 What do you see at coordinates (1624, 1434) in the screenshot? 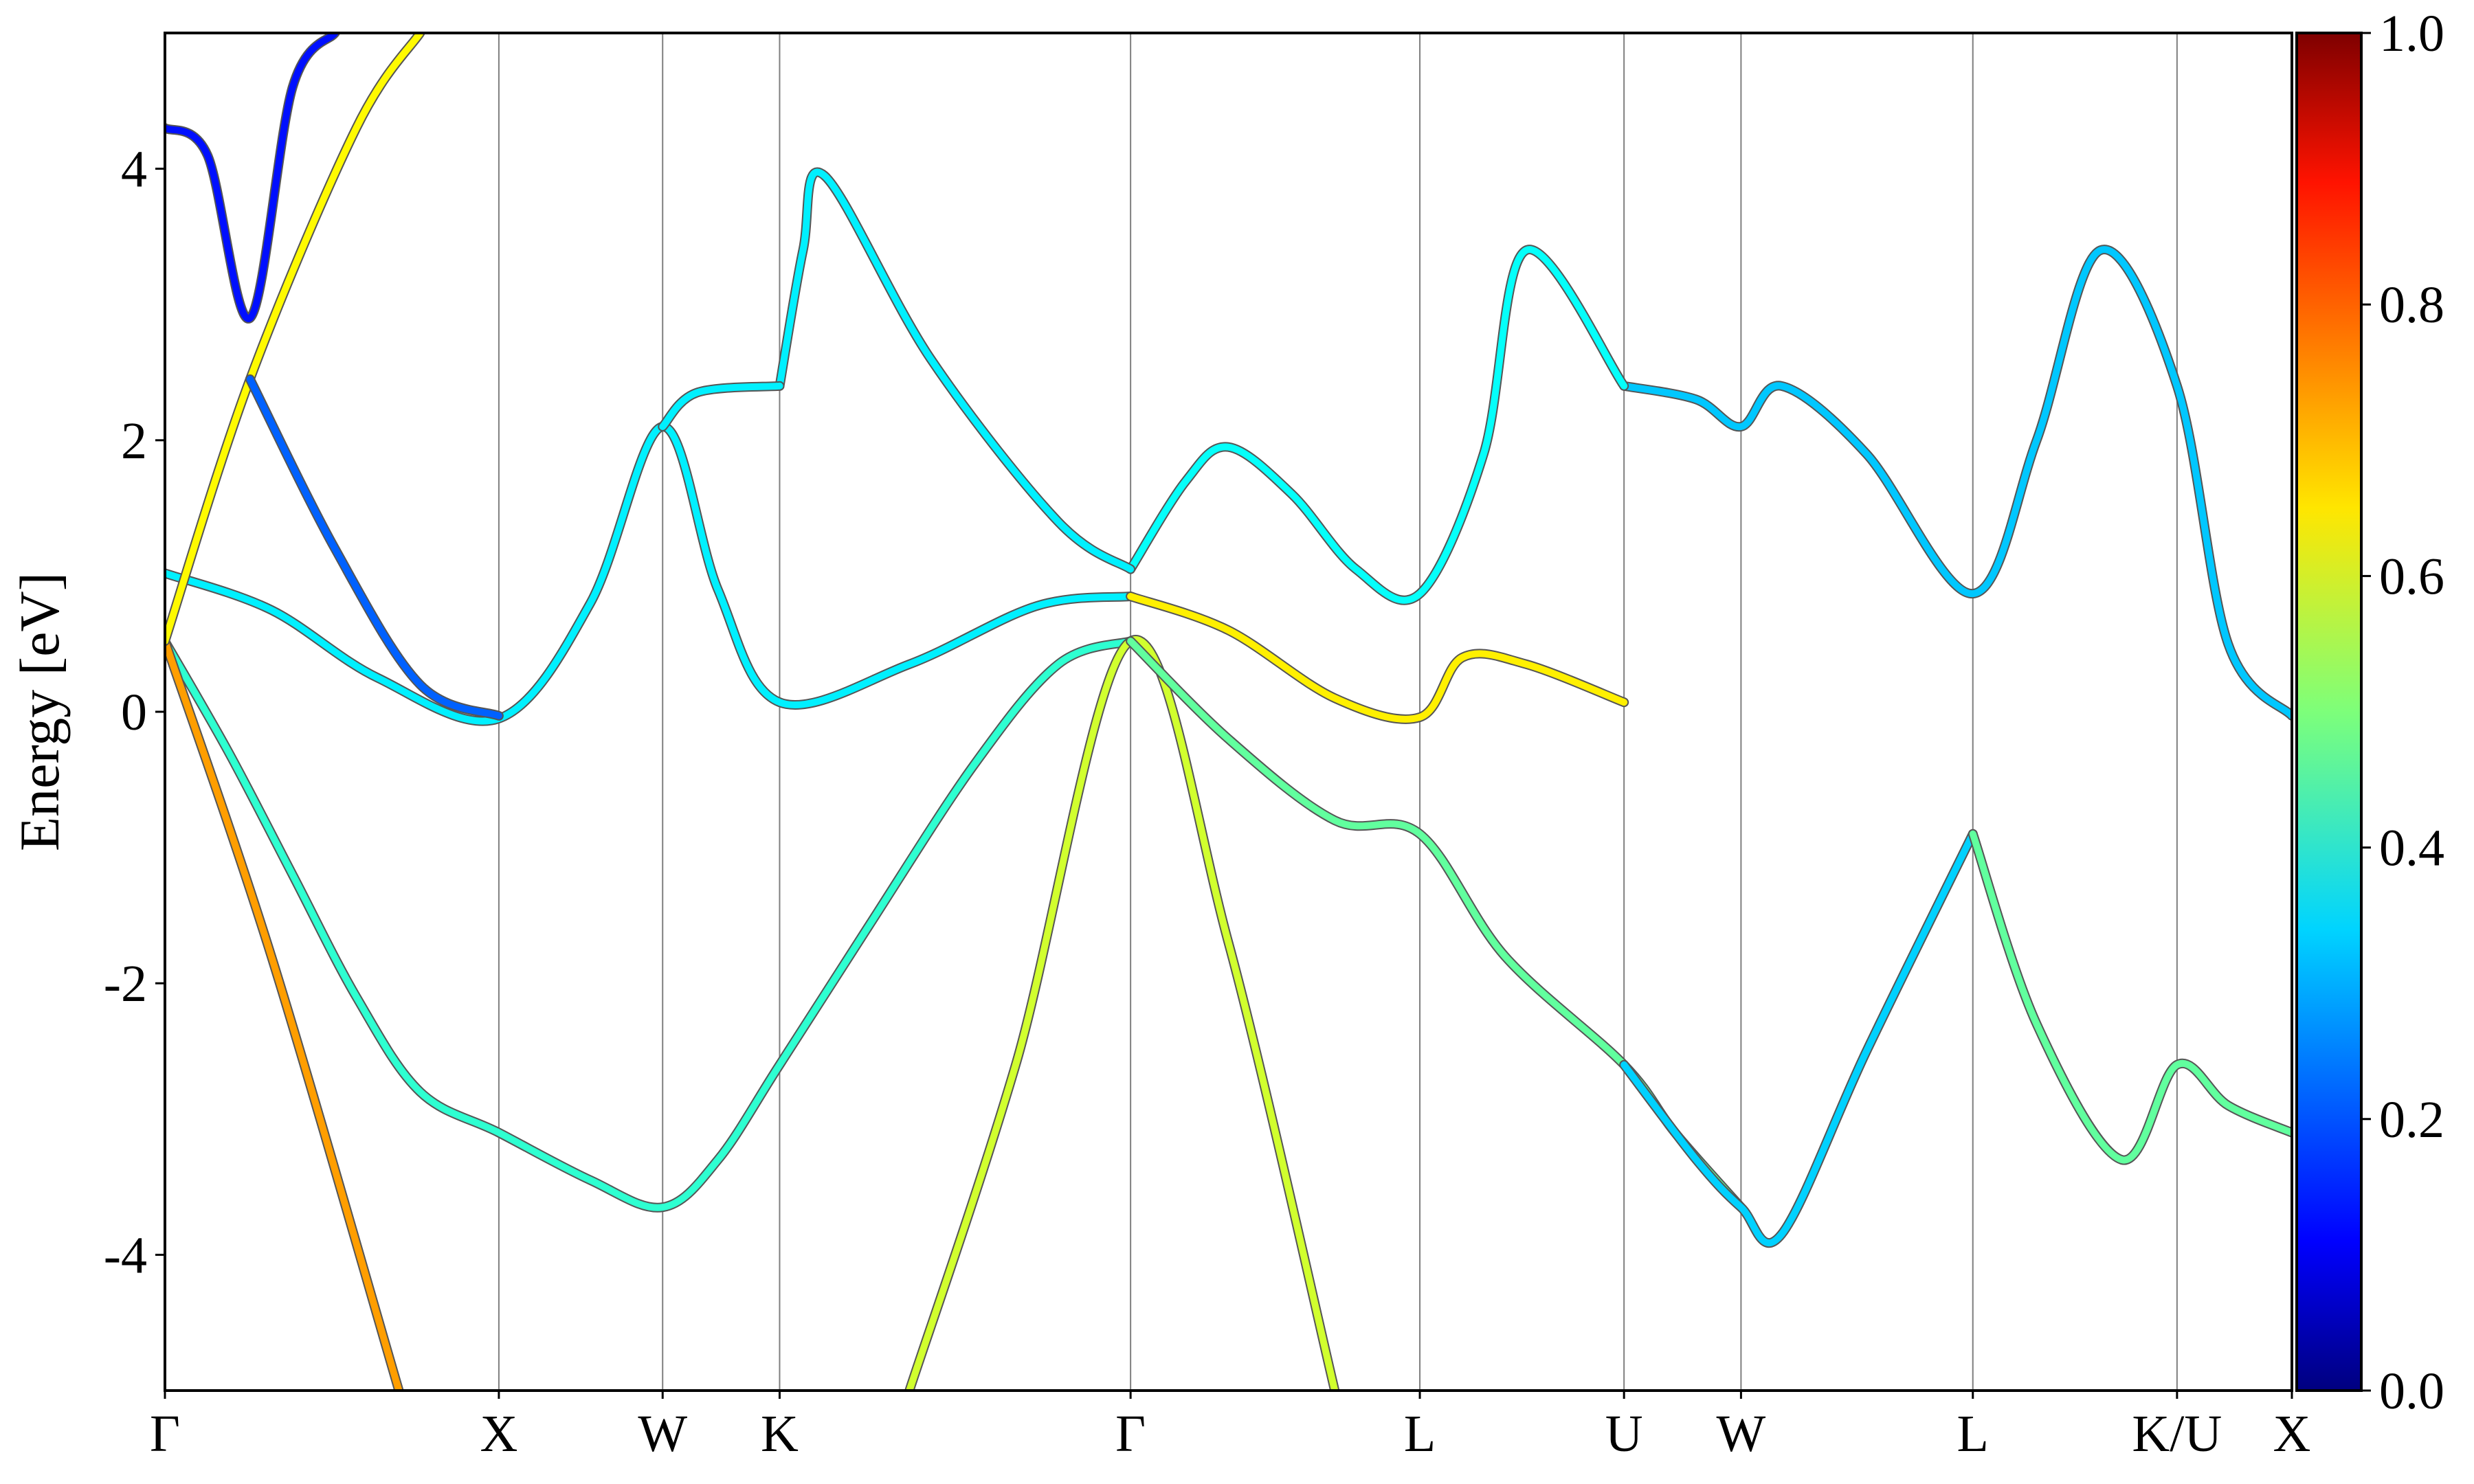
I see `x-tick-label: U` at bounding box center [1624, 1434].